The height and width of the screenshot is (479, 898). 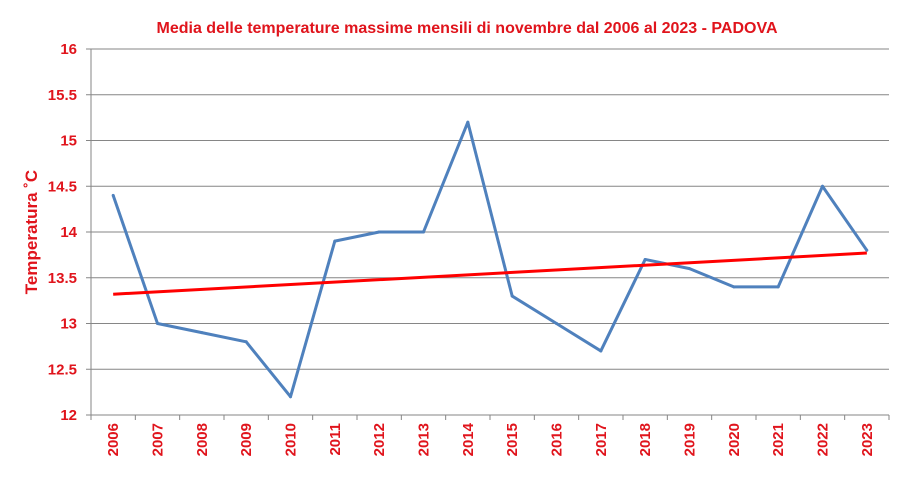 What do you see at coordinates (246, 439) in the screenshot?
I see `x-tick-label: 2009` at bounding box center [246, 439].